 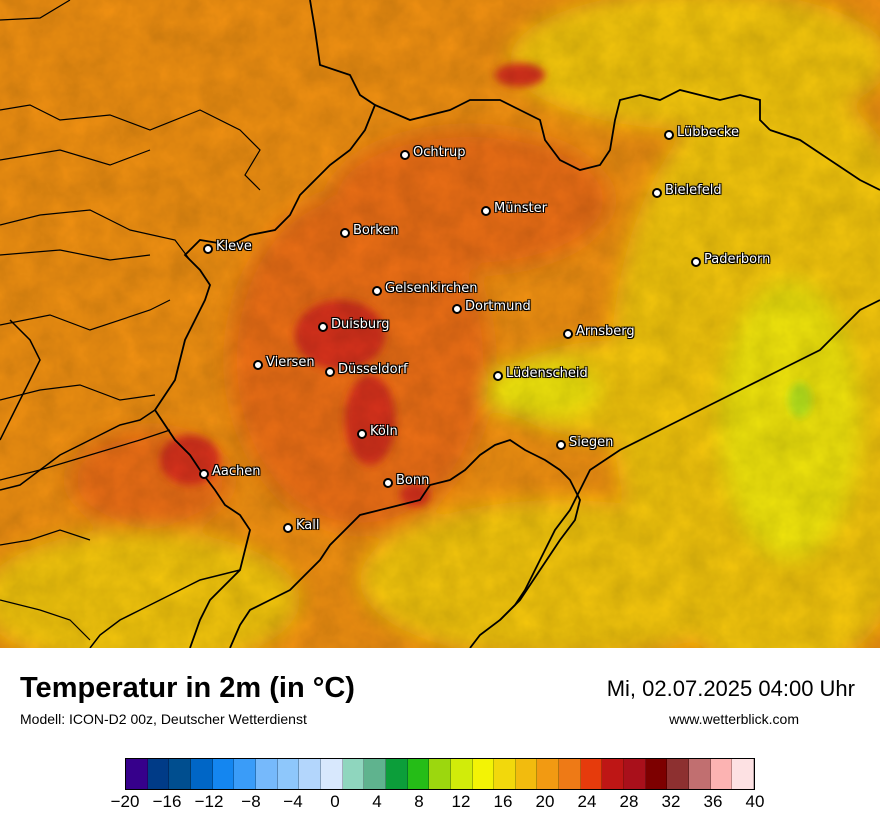 I want to click on website-link: www.wetterblick.com, so click(x=734, y=719).